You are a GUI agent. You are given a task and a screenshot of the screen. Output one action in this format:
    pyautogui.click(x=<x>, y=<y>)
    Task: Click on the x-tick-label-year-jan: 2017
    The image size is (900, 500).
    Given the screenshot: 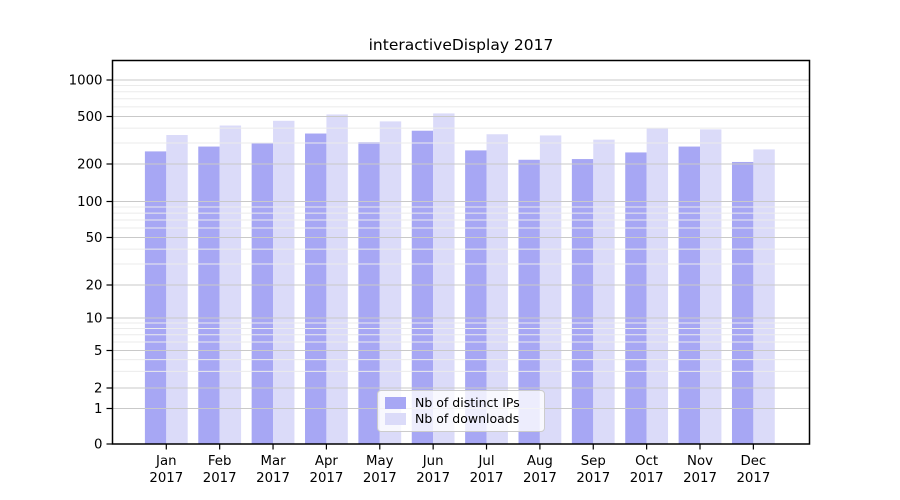 What is the action you would take?
    pyautogui.click(x=166, y=478)
    